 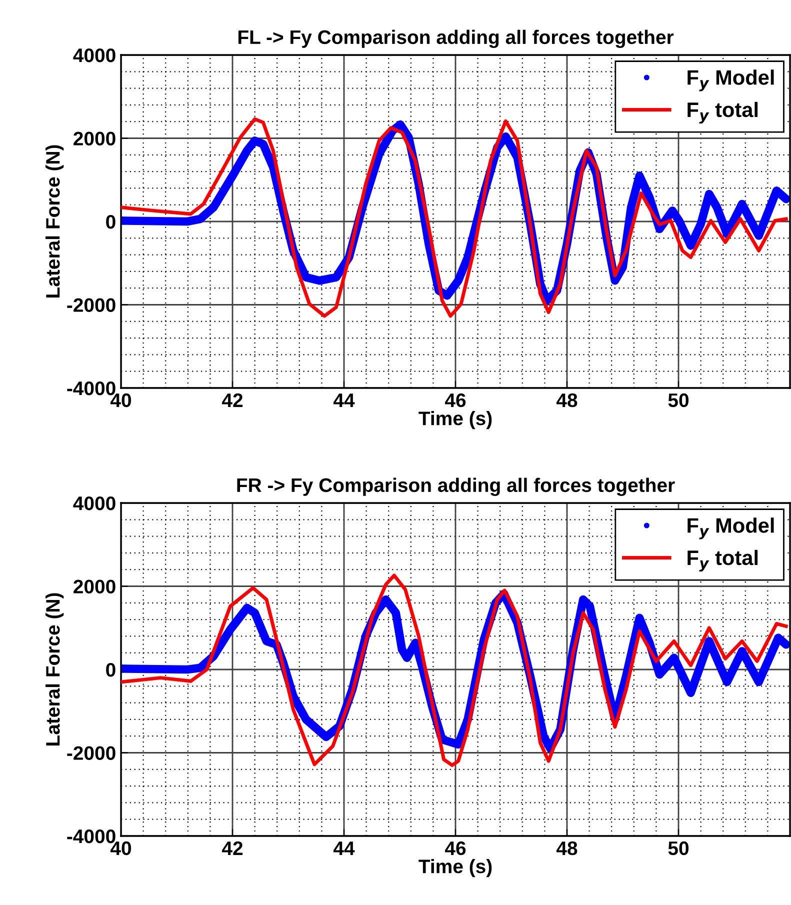 What do you see at coordinates (456, 39) in the screenshot?
I see `chart-title: FL -> Fy Comparison adding all forces together` at bounding box center [456, 39].